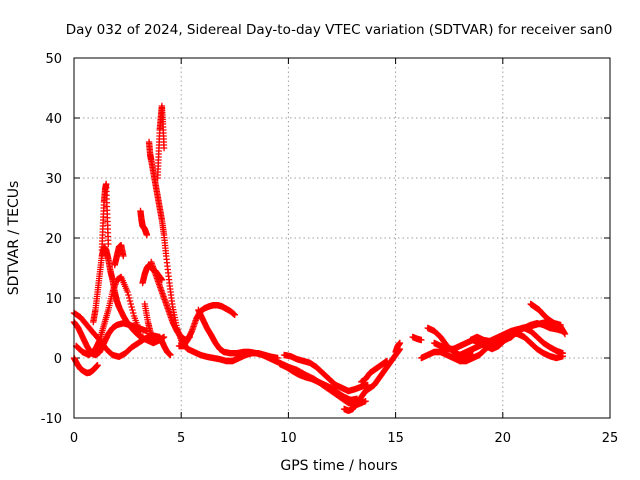 Image resolution: width=640 pixels, height=480 pixels. What do you see at coordinates (105, 217) in the screenshot?
I see `series-prn-f` at bounding box center [105, 217].